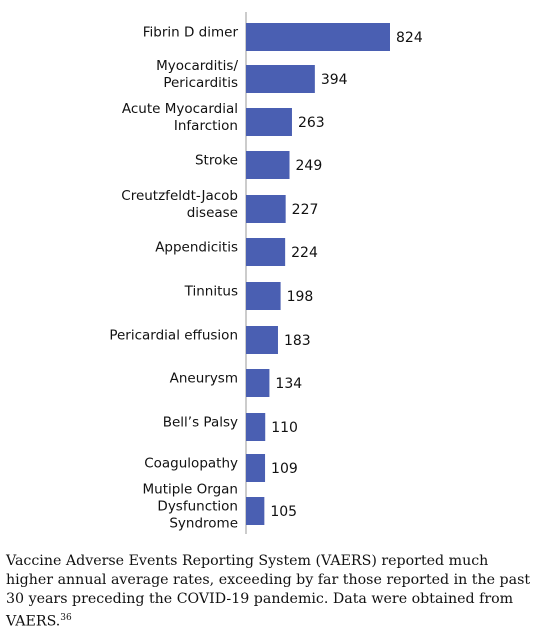 This screenshot has width=540, height=632. Describe the element at coordinates (305, 210) in the screenshot. I see `data-label: 227` at that location.